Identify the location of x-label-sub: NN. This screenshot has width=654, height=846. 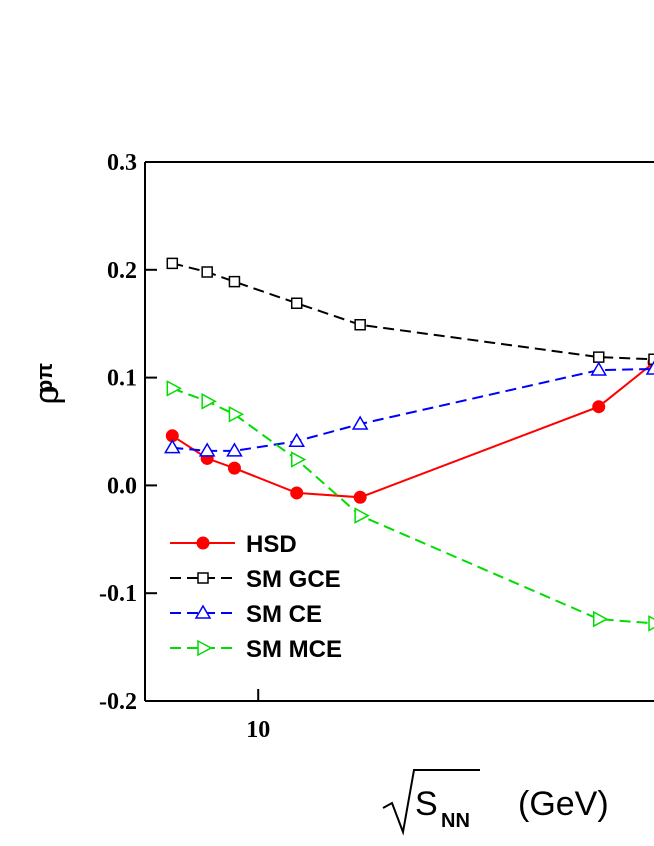
(455, 821).